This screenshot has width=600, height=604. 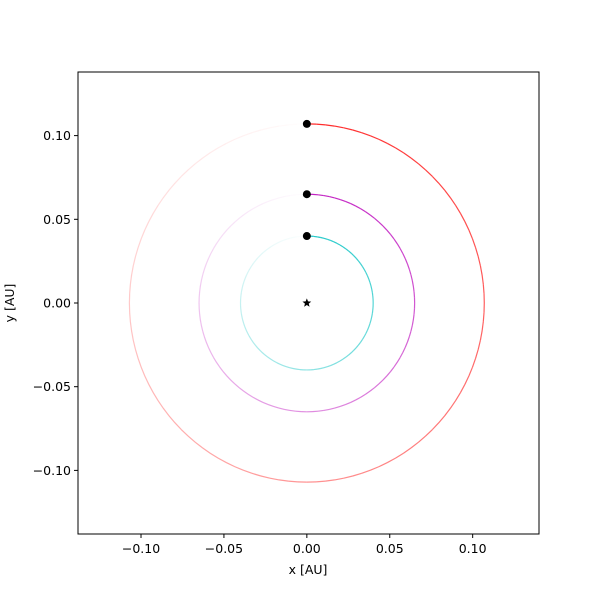 I want to click on x-tick-label: 0.05, so click(x=390, y=548).